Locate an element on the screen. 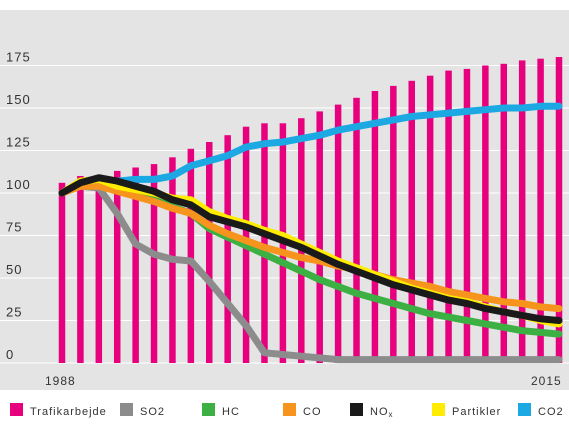 The image size is (569, 428). bar-trafikarbejde-1990 is located at coordinates (99, 269).